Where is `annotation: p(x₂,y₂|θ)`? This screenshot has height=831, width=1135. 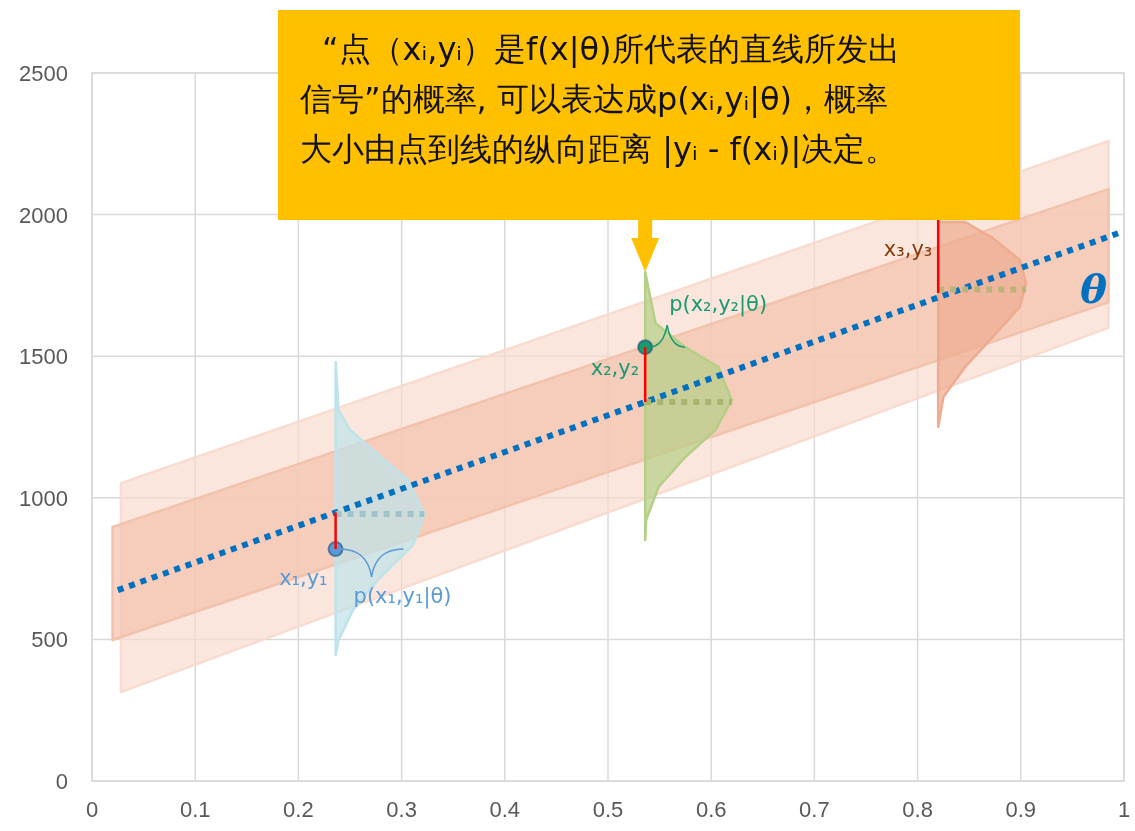
annotation: p(x₂,y₂|θ) is located at coordinates (718, 305).